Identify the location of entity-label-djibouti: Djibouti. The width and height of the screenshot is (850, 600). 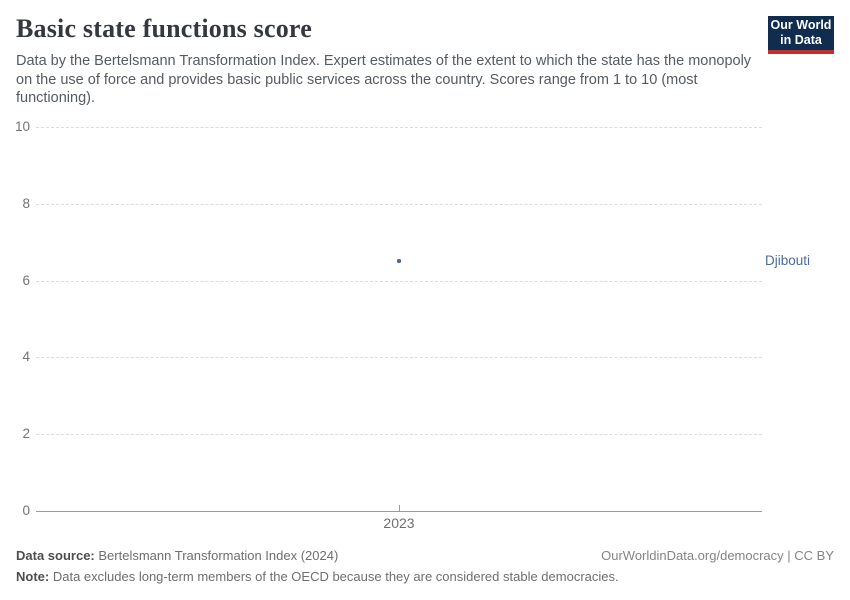
(788, 261).